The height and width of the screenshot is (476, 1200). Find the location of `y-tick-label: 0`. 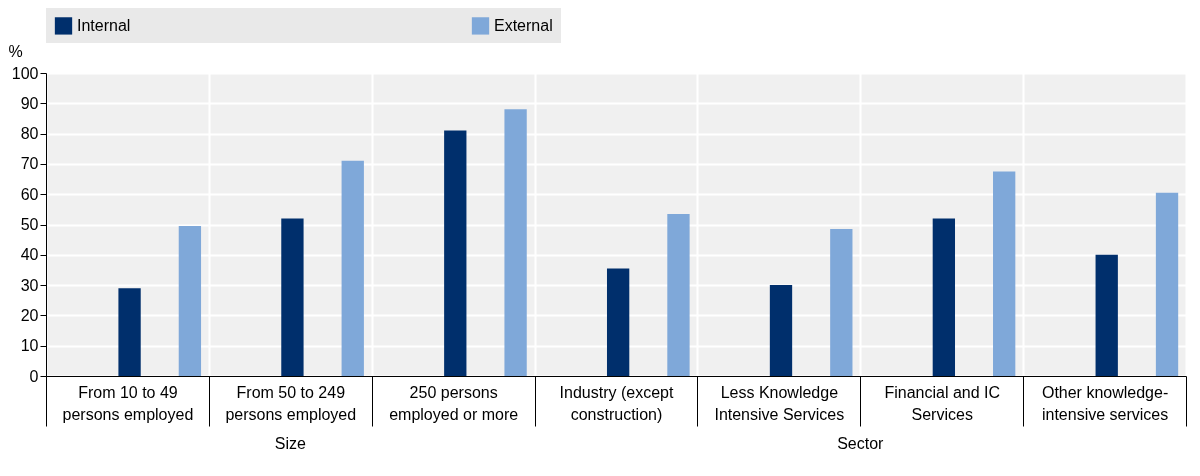

y-tick-label: 0 is located at coordinates (34, 376).